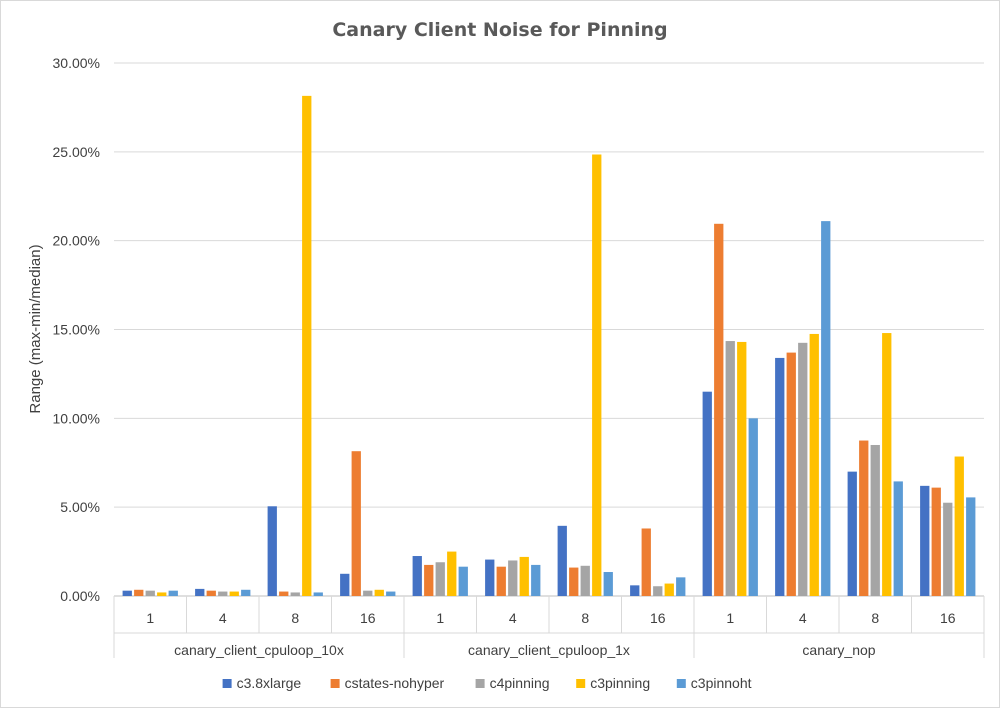 The width and height of the screenshot is (1000, 708). I want to click on y-tick-label: 20.00%, so click(76, 241).